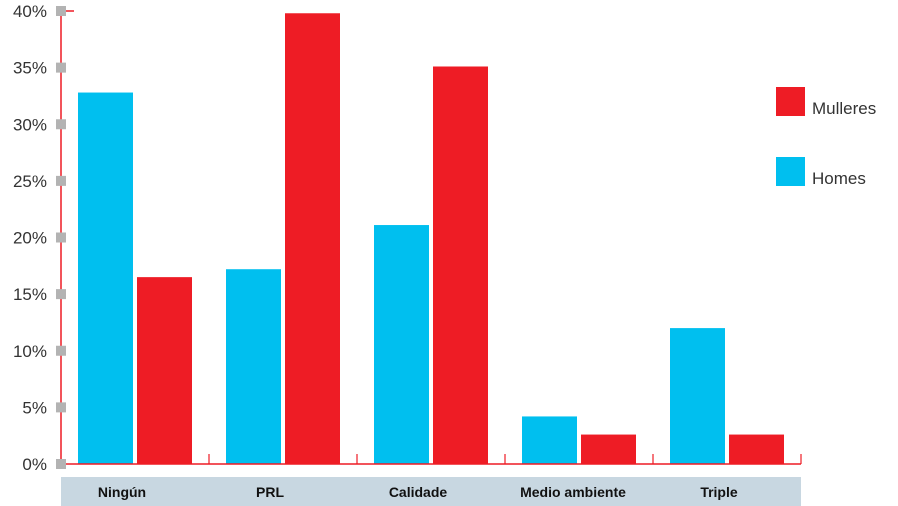  Describe the element at coordinates (30, 238) in the screenshot. I see `y-tick-label: 20%` at that location.